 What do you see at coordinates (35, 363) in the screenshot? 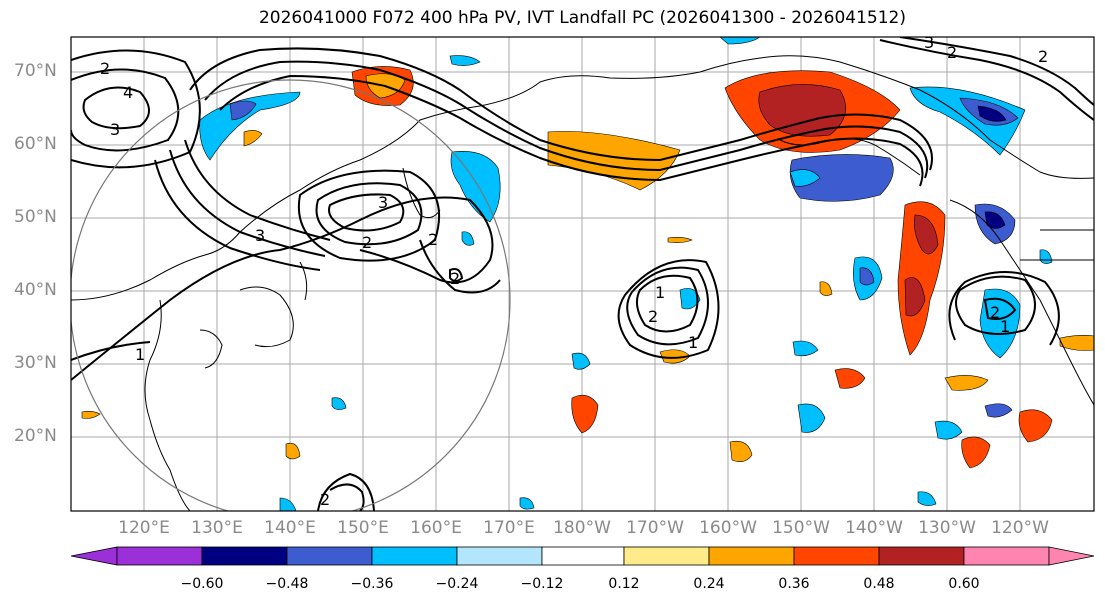
I see `lat-label: 30°N` at bounding box center [35, 363].